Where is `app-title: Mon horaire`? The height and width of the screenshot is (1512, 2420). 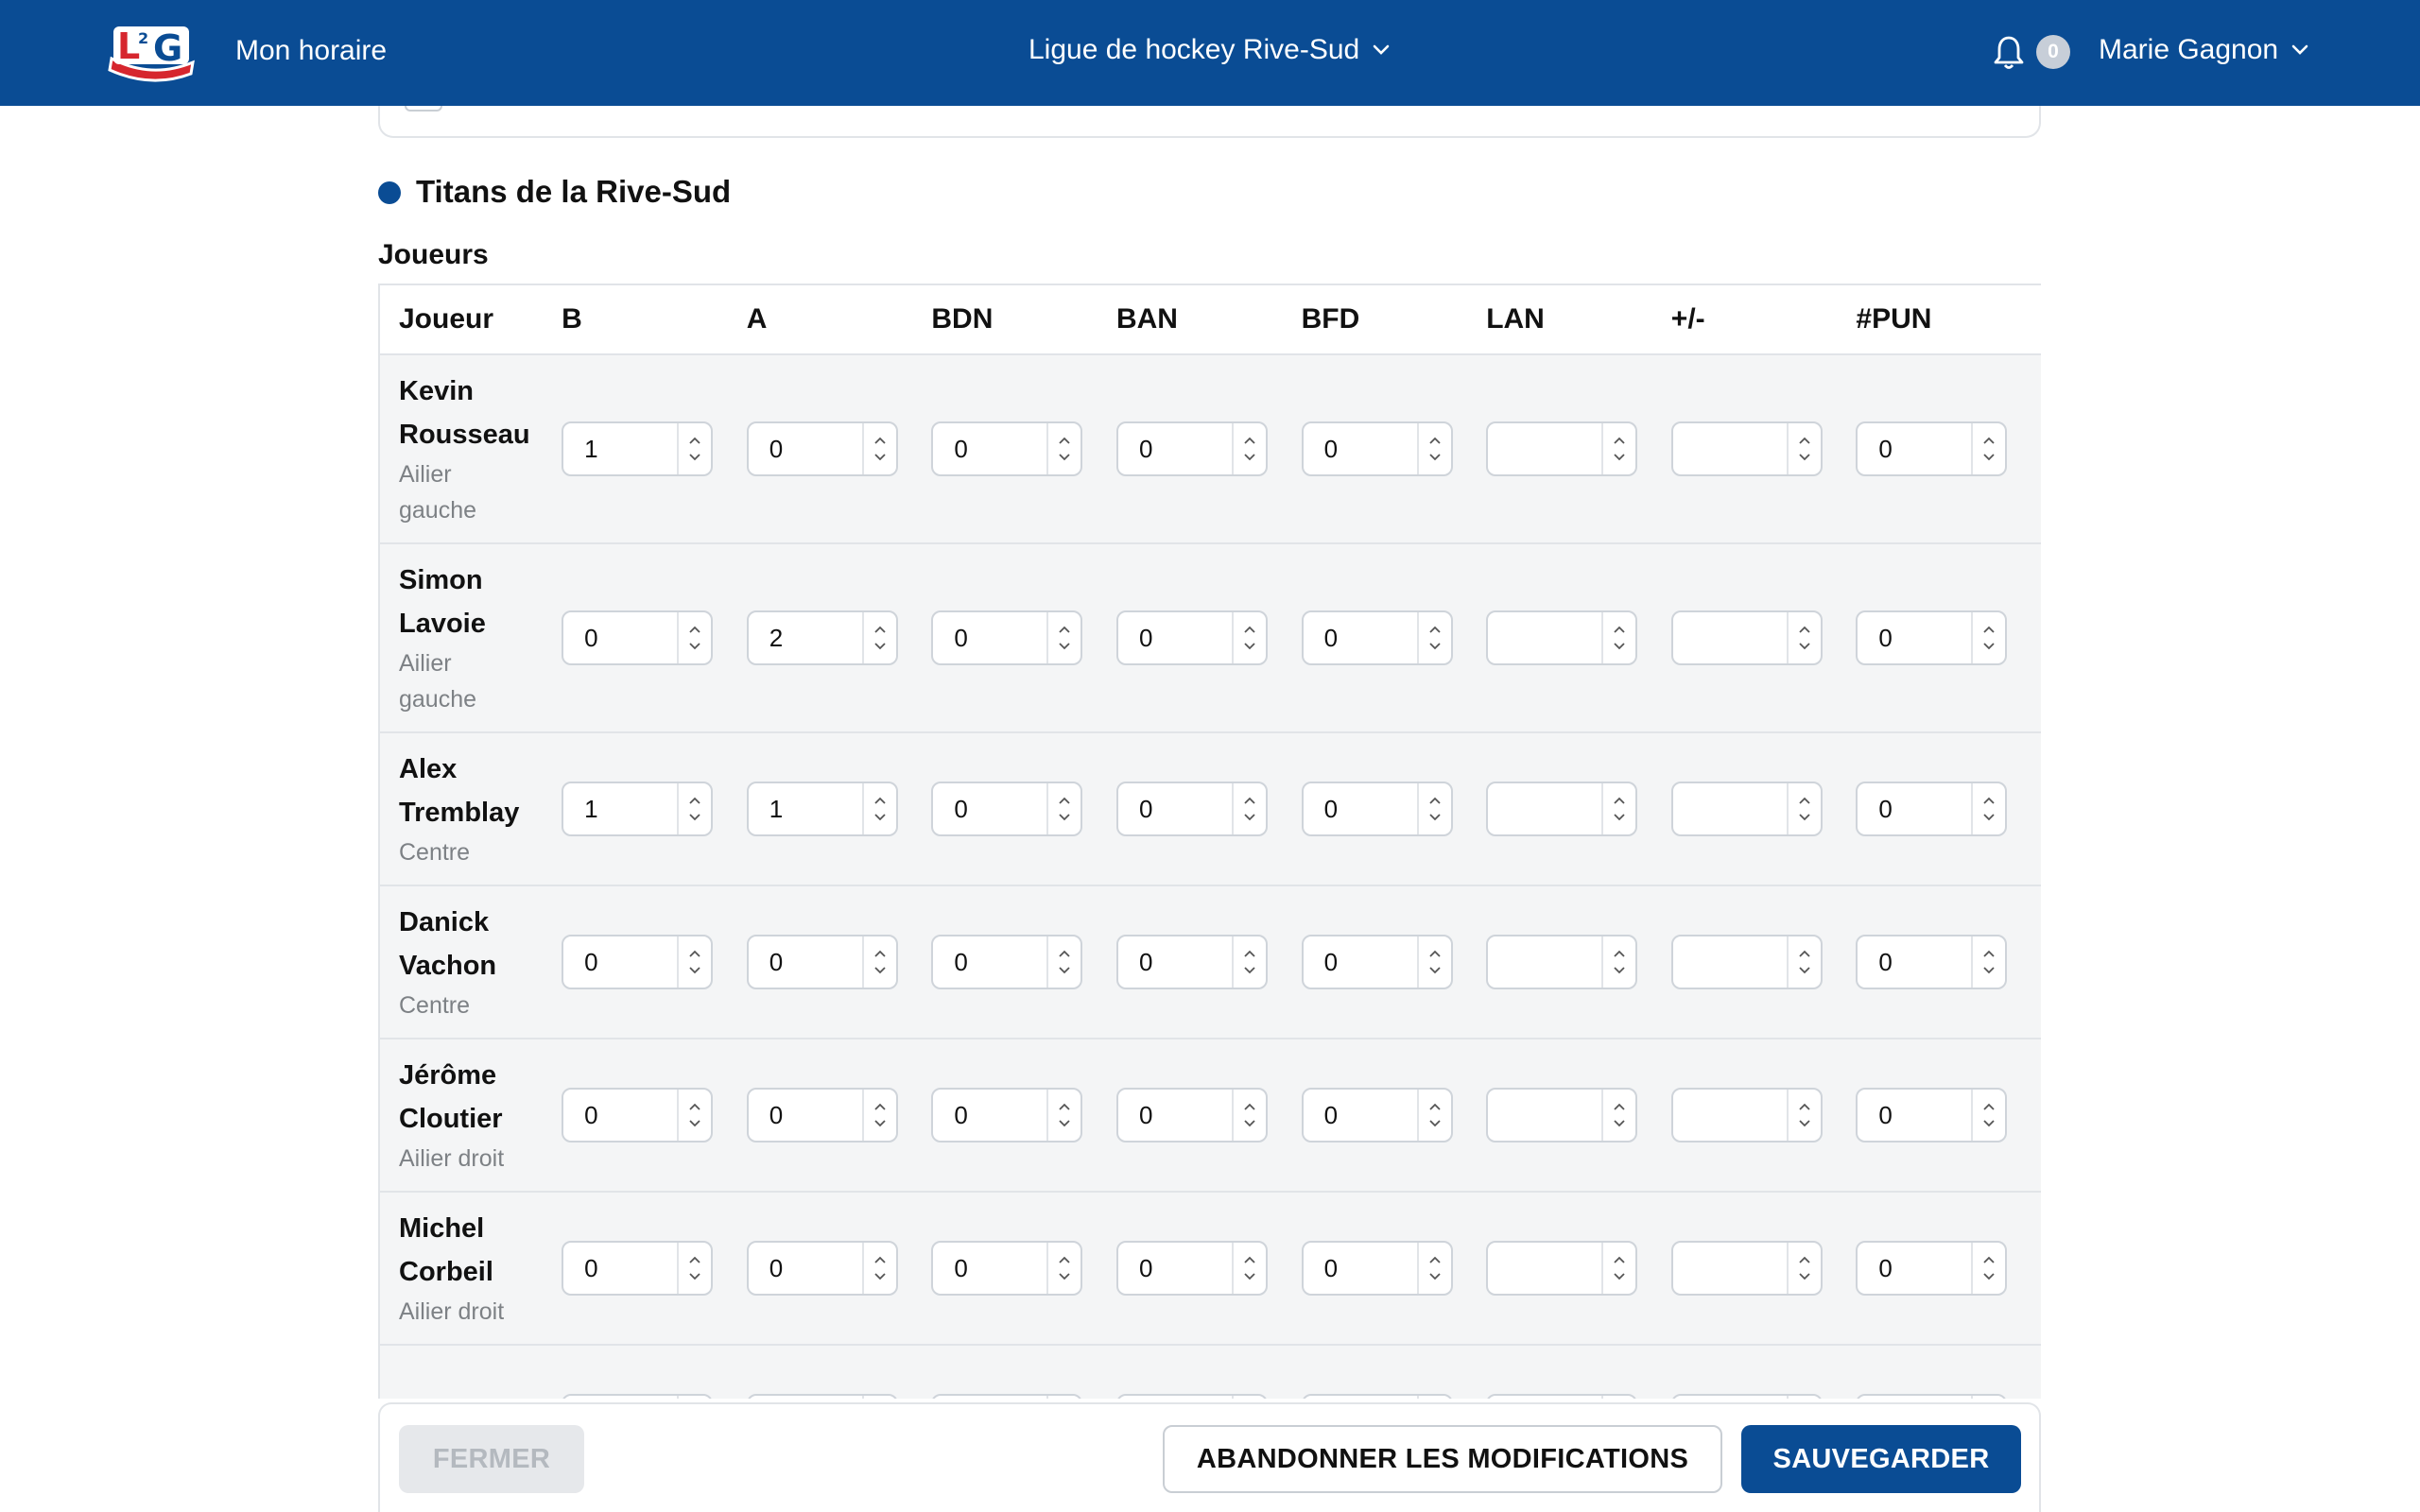 app-title: Mon horaire is located at coordinates (311, 50).